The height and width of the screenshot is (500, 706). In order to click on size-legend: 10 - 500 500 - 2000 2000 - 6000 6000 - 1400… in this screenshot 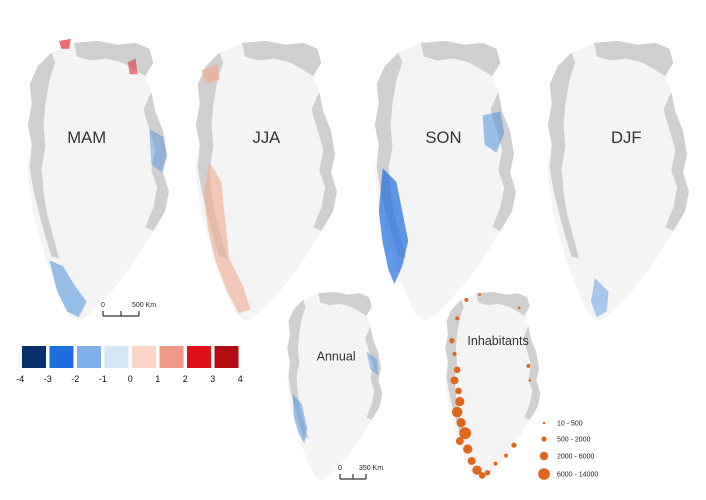, I will do `click(568, 450)`.